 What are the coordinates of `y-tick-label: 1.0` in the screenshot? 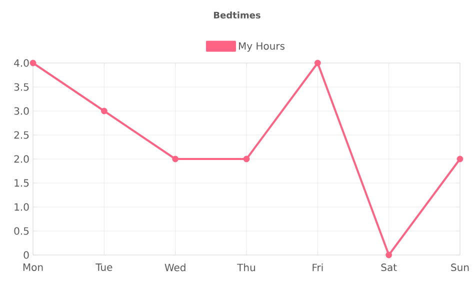 It's located at (21, 207).